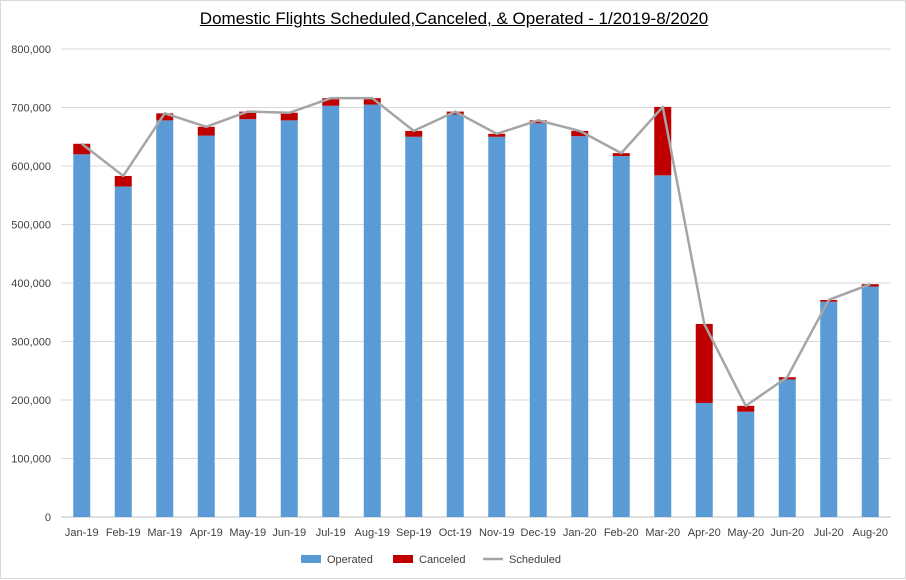  What do you see at coordinates (745, 533) in the screenshot?
I see `x-tick-label: May-20` at bounding box center [745, 533].